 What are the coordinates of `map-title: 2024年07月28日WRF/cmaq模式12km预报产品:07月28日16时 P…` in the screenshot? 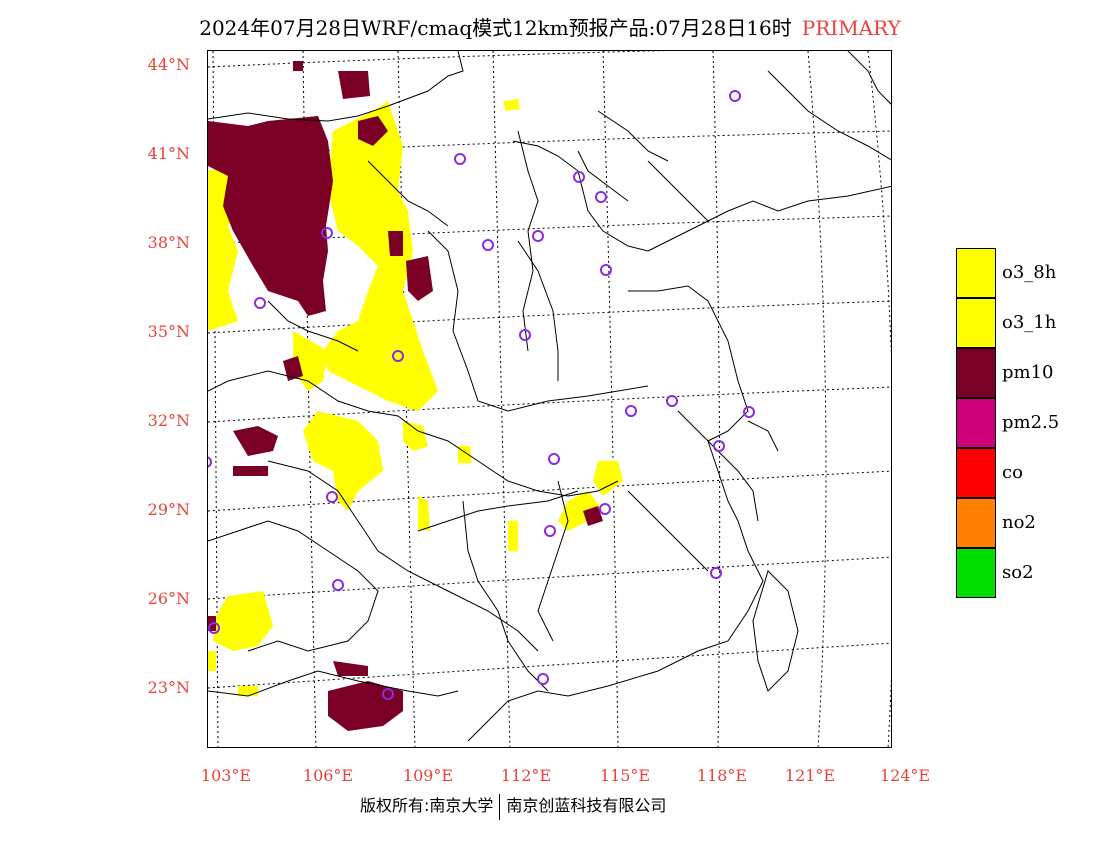 It's located at (550, 26).